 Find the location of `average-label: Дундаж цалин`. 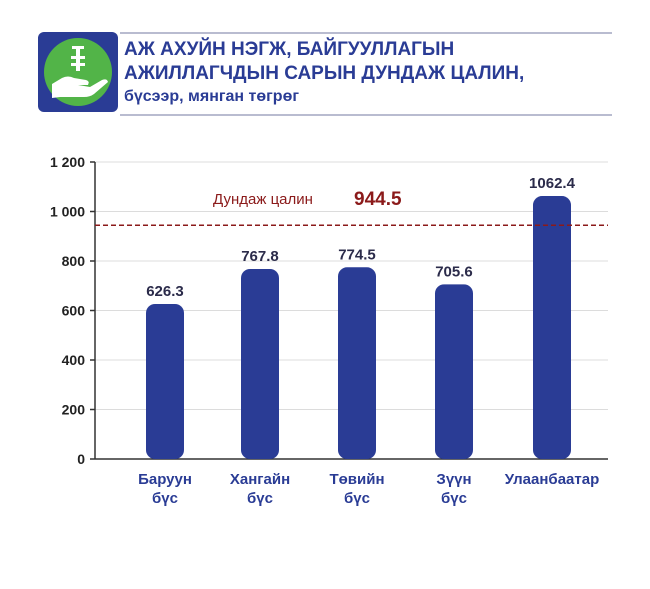

average-label: Дундаж цалин is located at coordinates (263, 199).